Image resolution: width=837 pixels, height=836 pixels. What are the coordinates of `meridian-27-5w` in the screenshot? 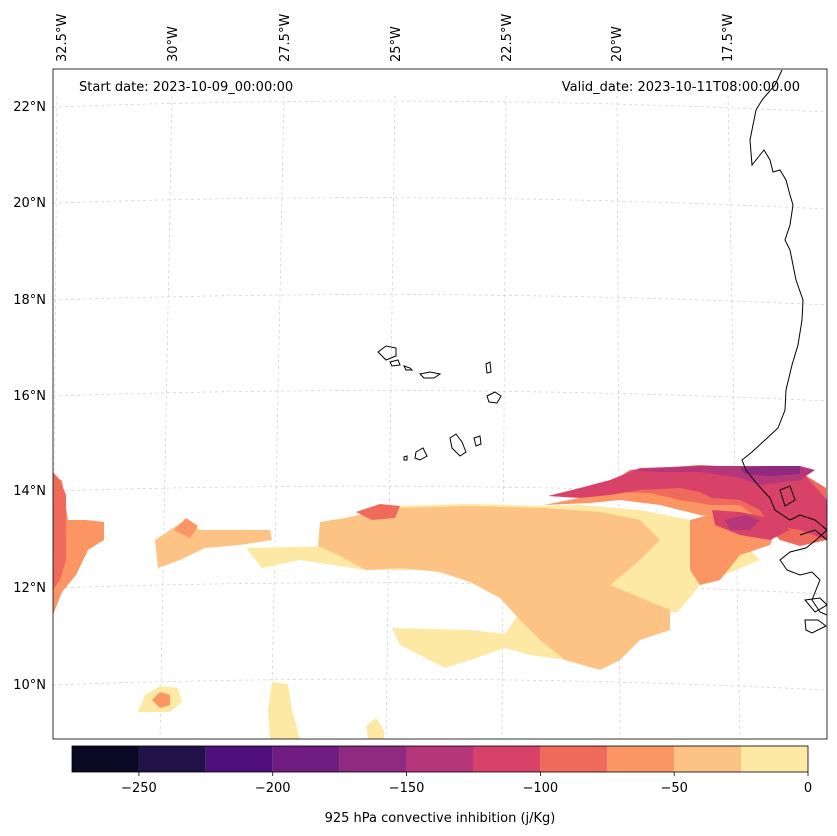 It's located at (277, 417).